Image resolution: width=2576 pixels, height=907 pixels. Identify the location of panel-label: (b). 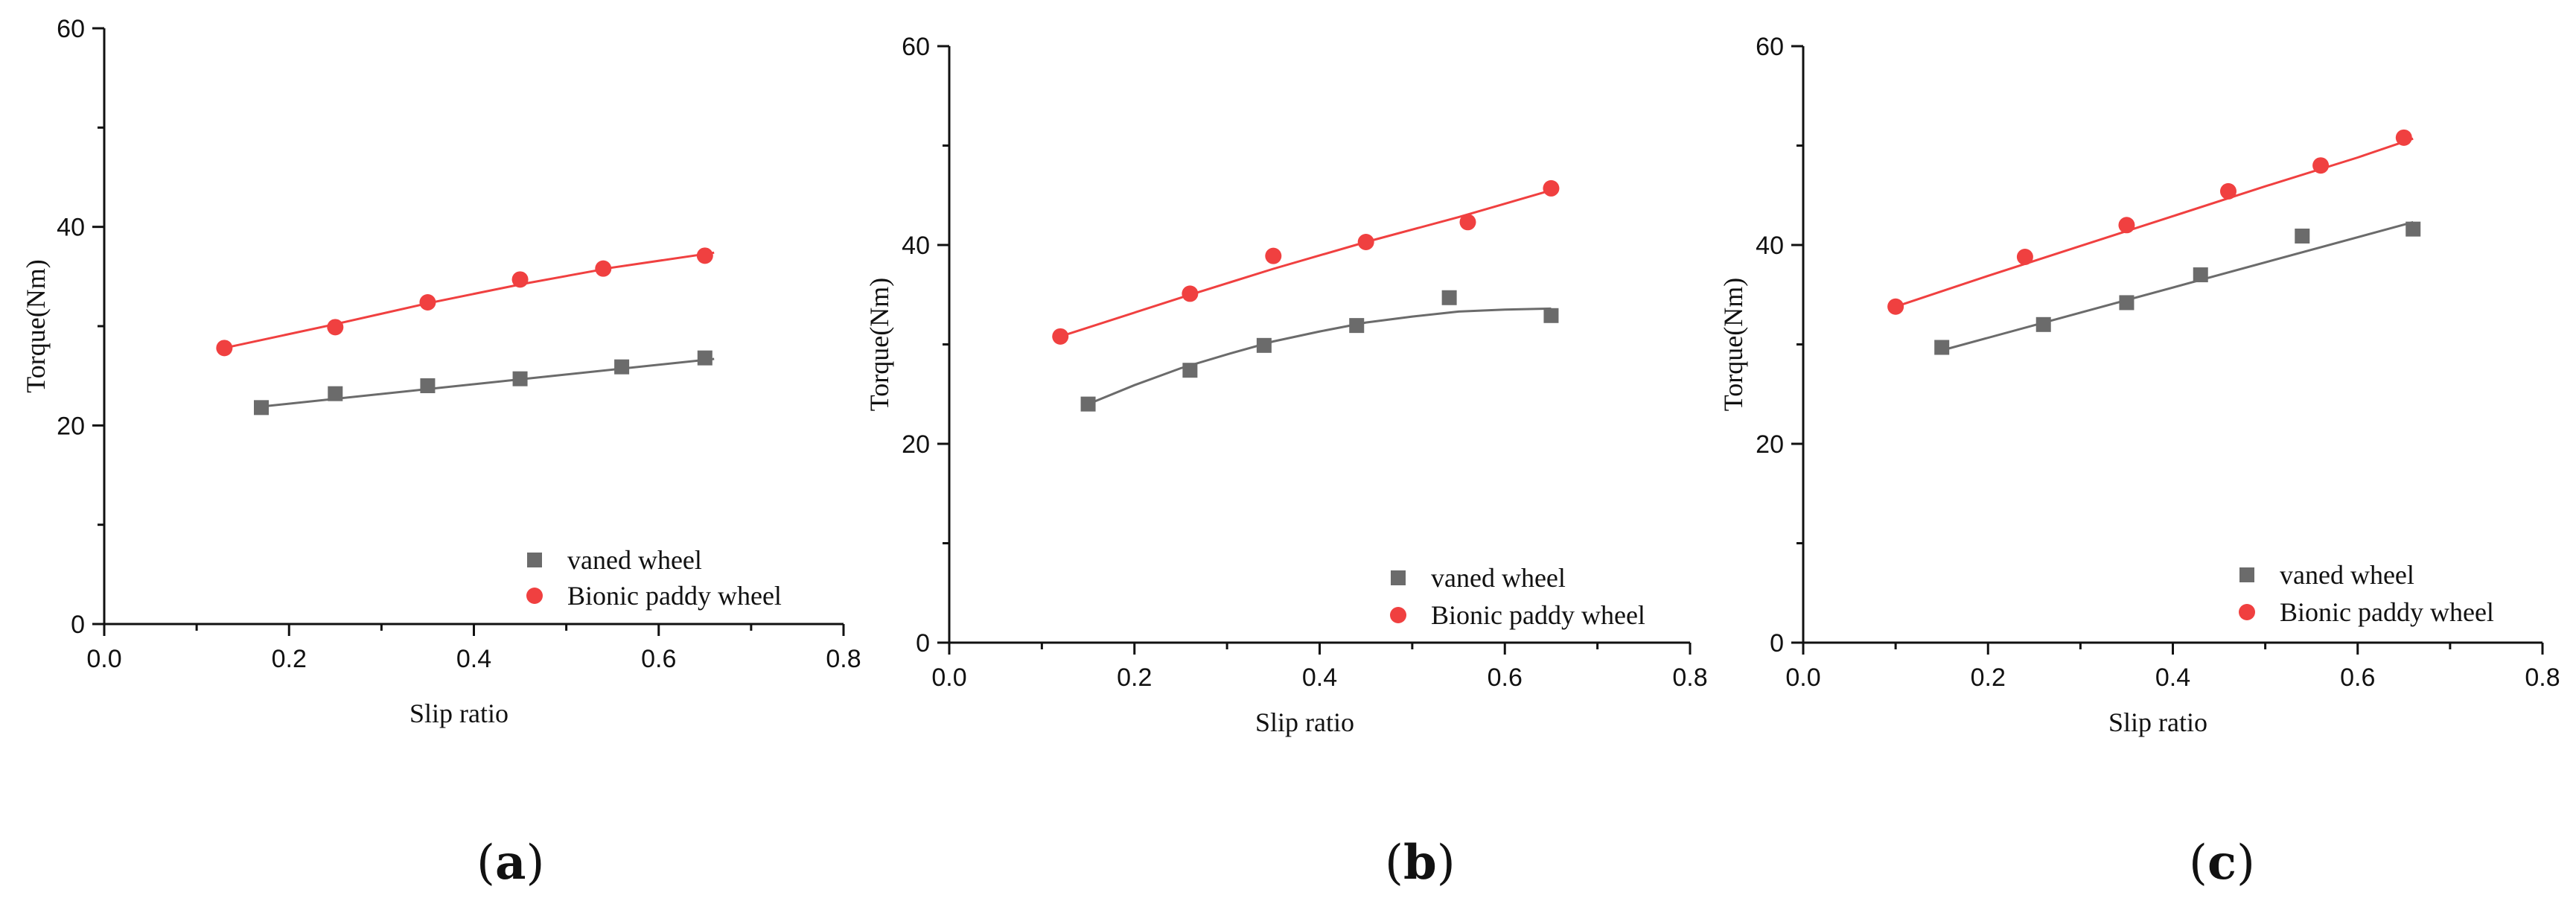
(1420, 863).